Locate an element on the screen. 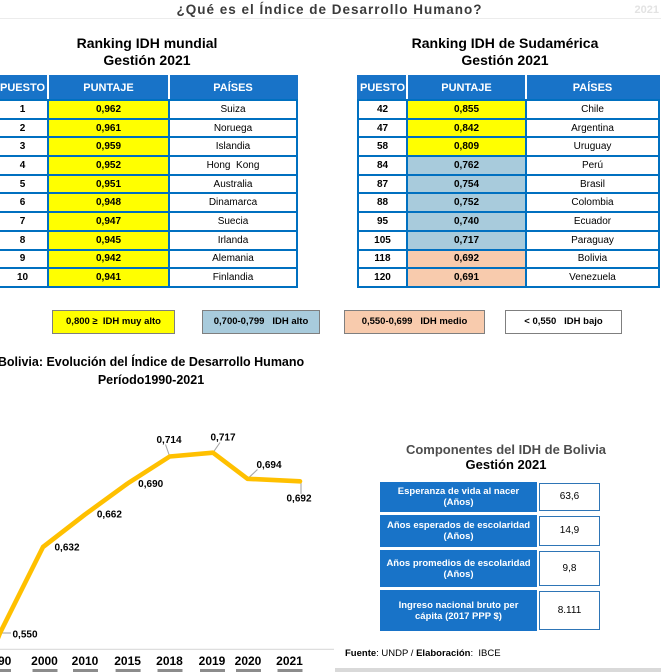  svg-text: 0,662 is located at coordinates (109, 515).